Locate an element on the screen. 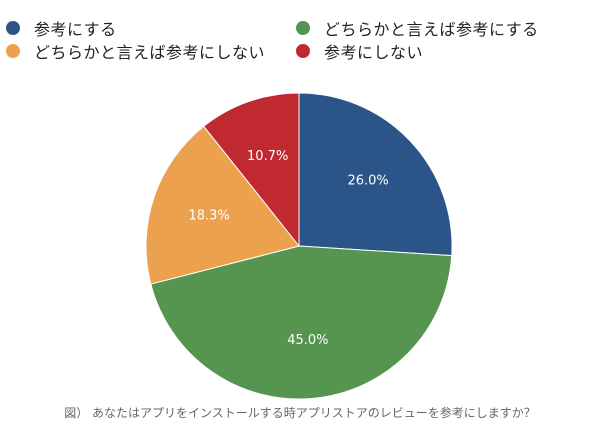  legend-label: 参考にしない is located at coordinates (374, 52).